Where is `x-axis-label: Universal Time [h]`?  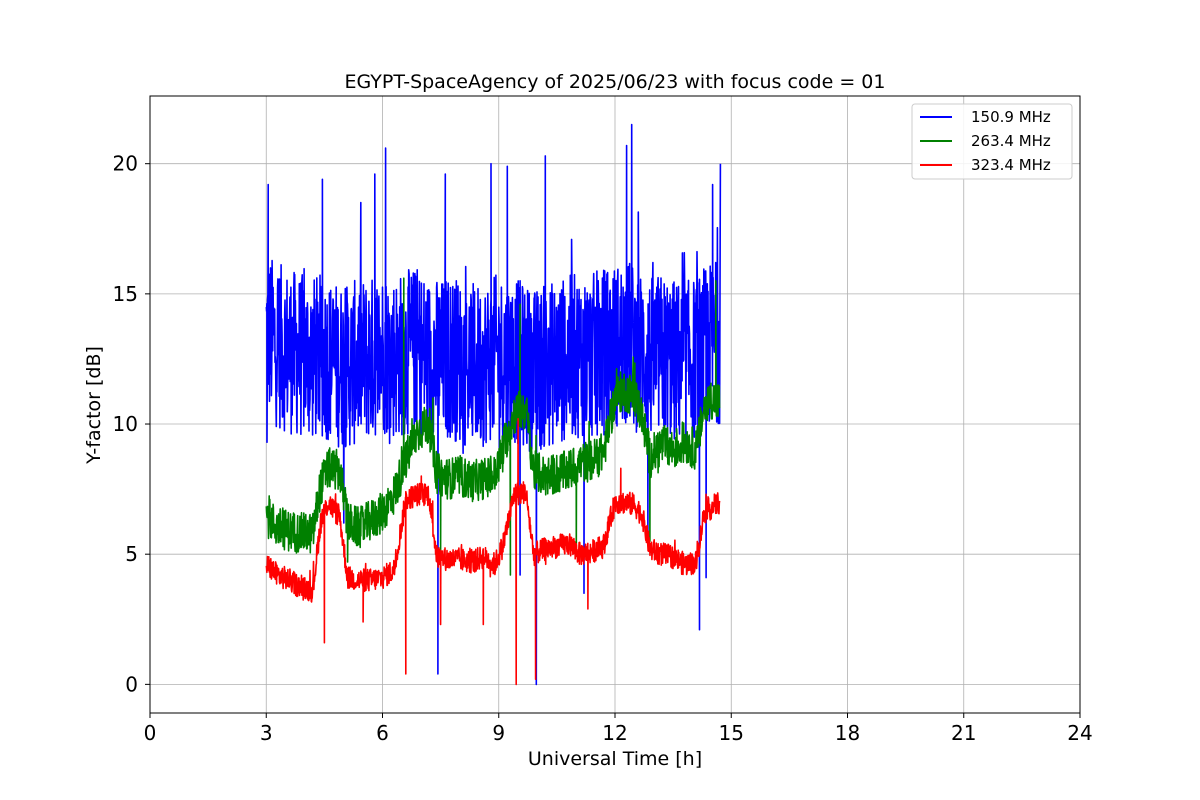 x-axis-label: Universal Time [h] is located at coordinates (615, 759).